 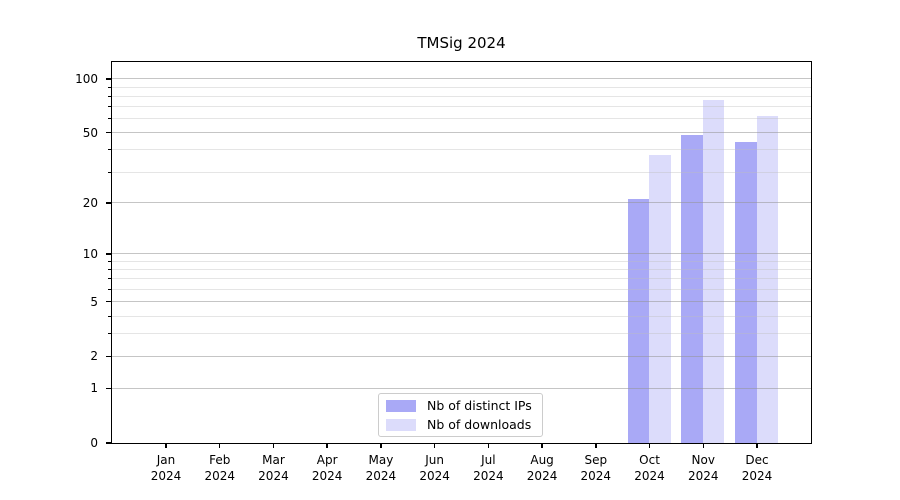 I want to click on x-tick-label: May 2024, so click(x=381, y=468).